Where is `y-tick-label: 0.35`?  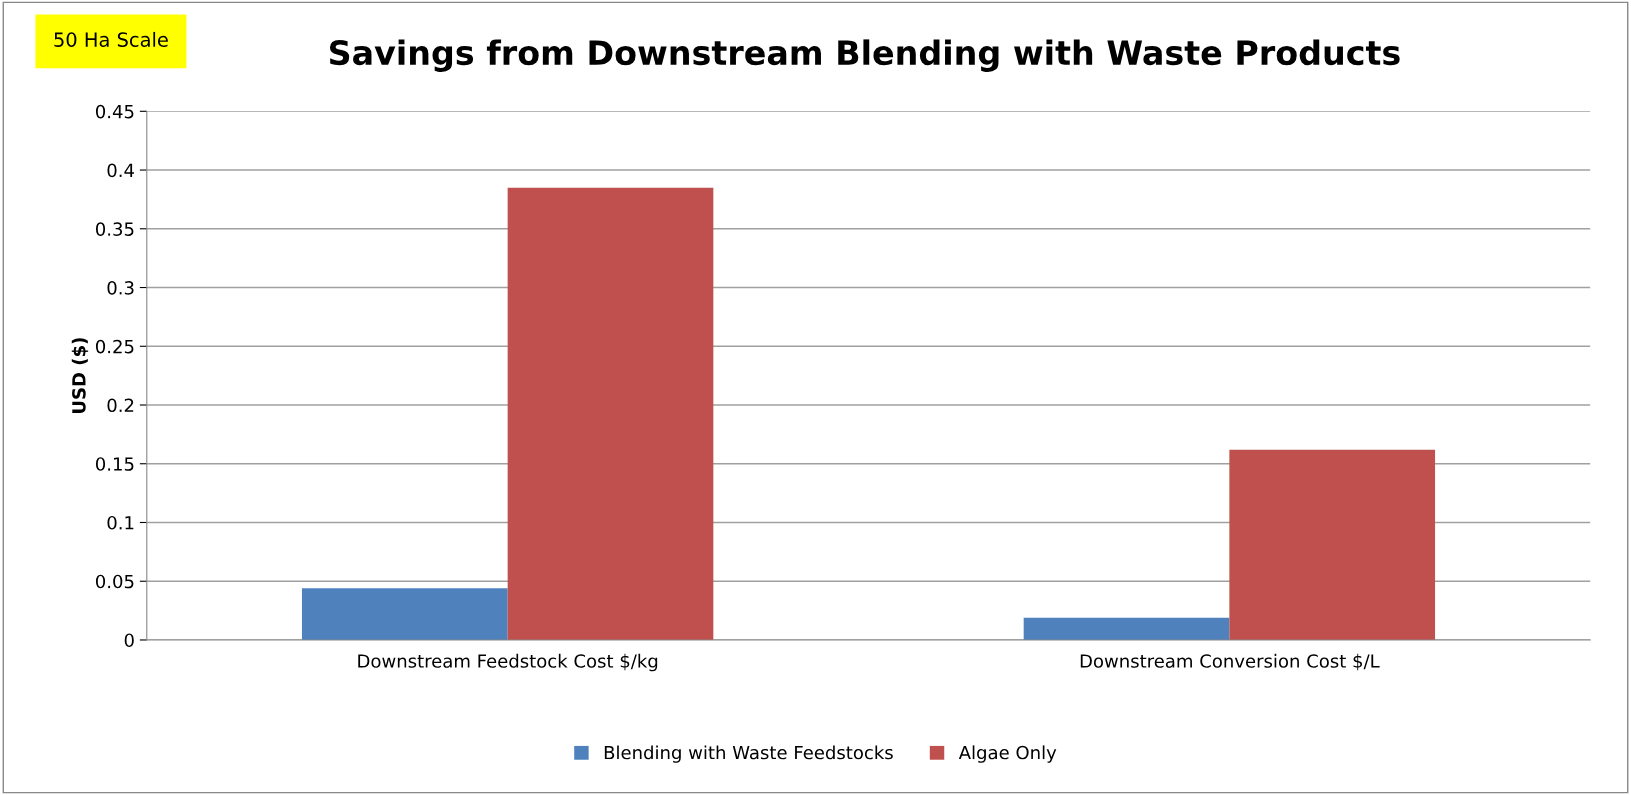 y-tick-label: 0.35 is located at coordinates (114, 229).